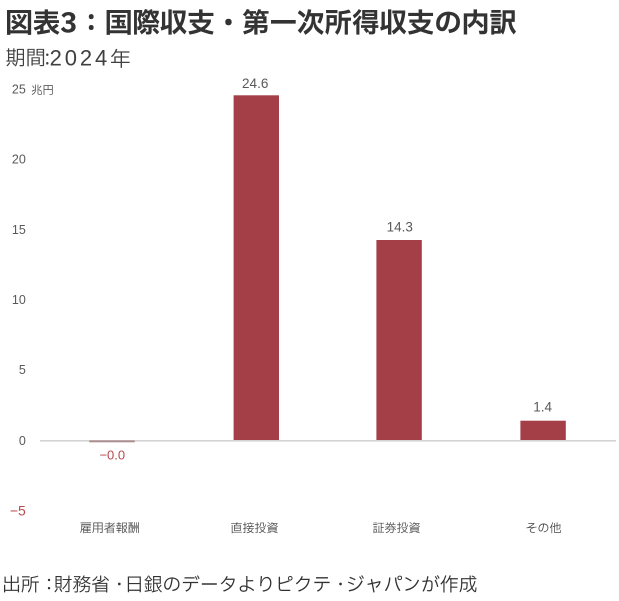 This screenshot has height=601, width=619. Describe the element at coordinates (112, 455) in the screenshot. I see `svg-text: −0.0` at that location.